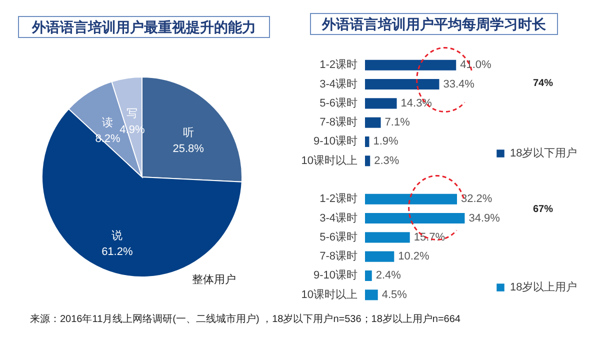  Describe the element at coordinates (484, 218) in the screenshot. I see `data-label: 34.9%` at that location.